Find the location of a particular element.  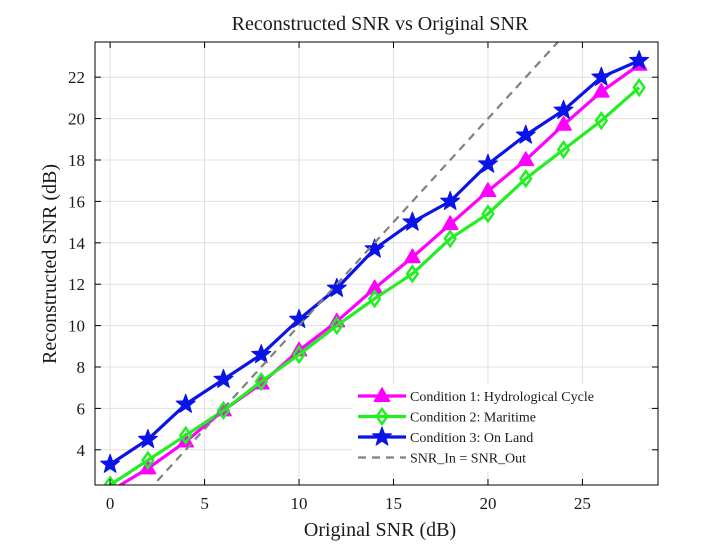

legend-label: SNR_In = SNR_Out is located at coordinates (468, 459).